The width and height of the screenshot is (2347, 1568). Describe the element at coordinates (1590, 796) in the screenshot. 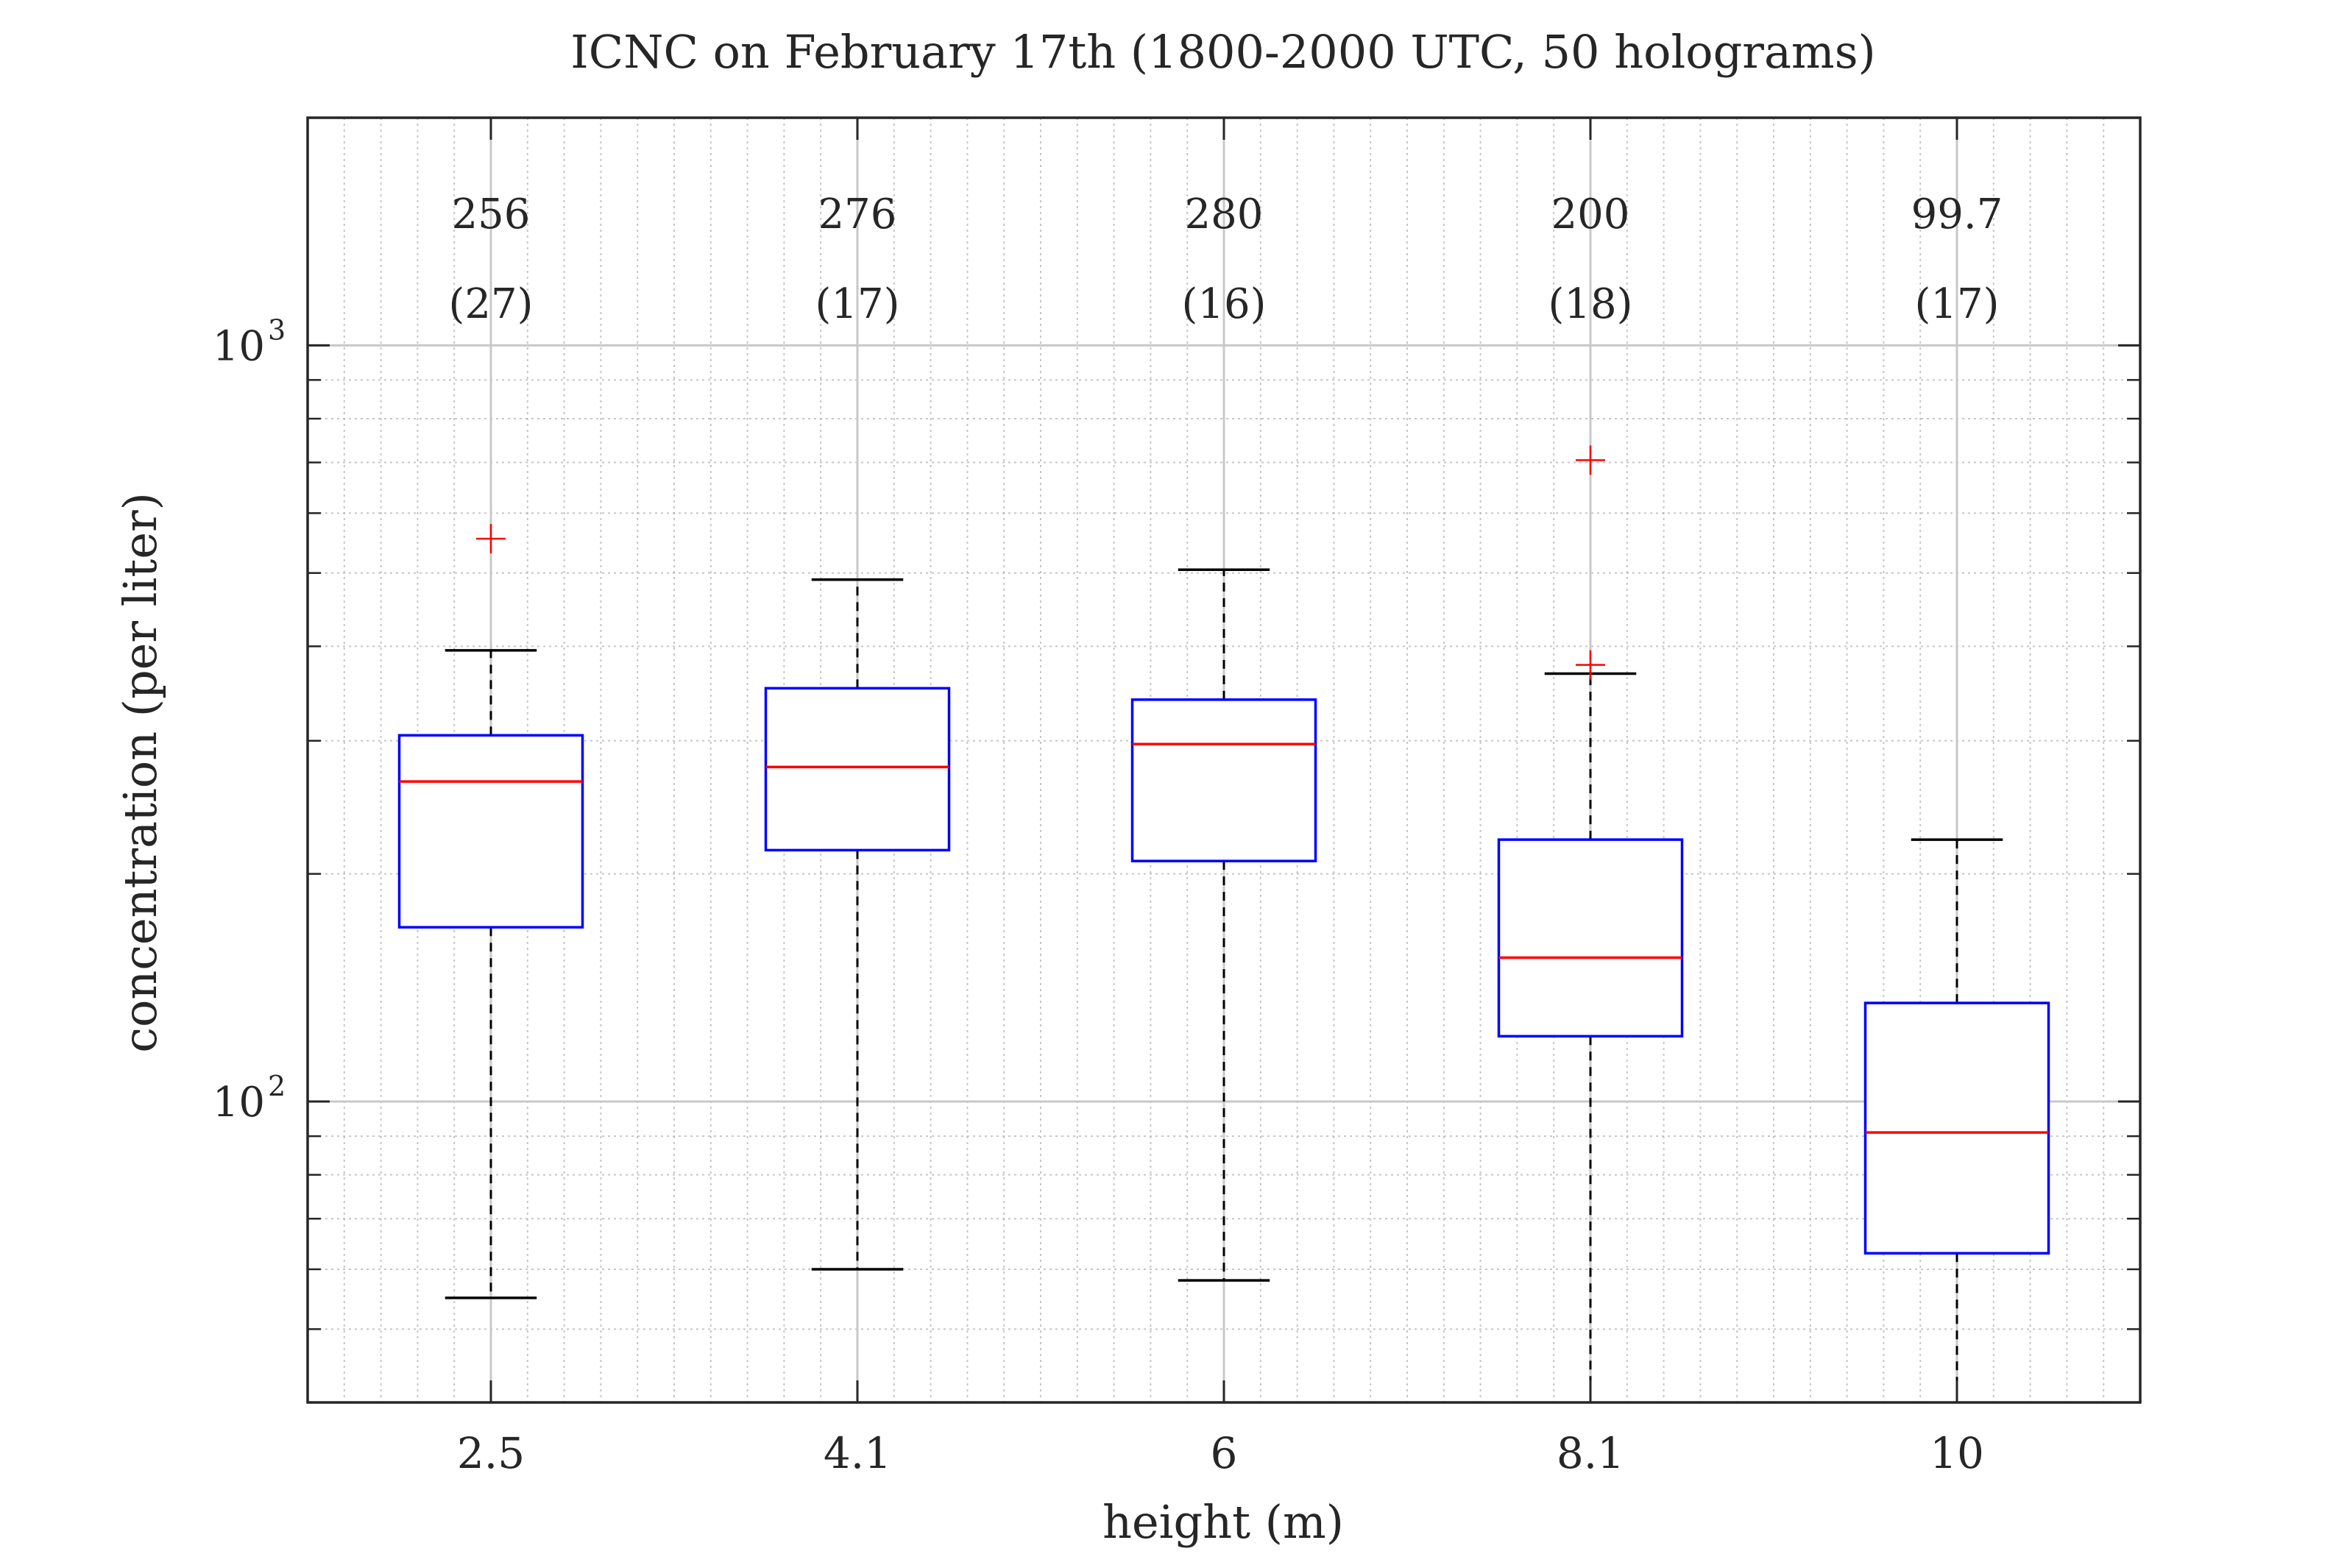

I see `box-group-8.1: 200 (18)` at that location.